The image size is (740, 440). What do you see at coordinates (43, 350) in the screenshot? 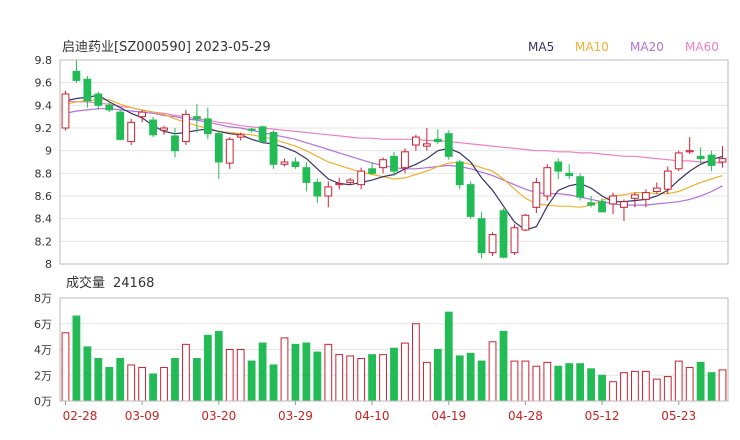
I see `volume-y-axis: 8万 6万 4万 2万 0万` at bounding box center [43, 350].